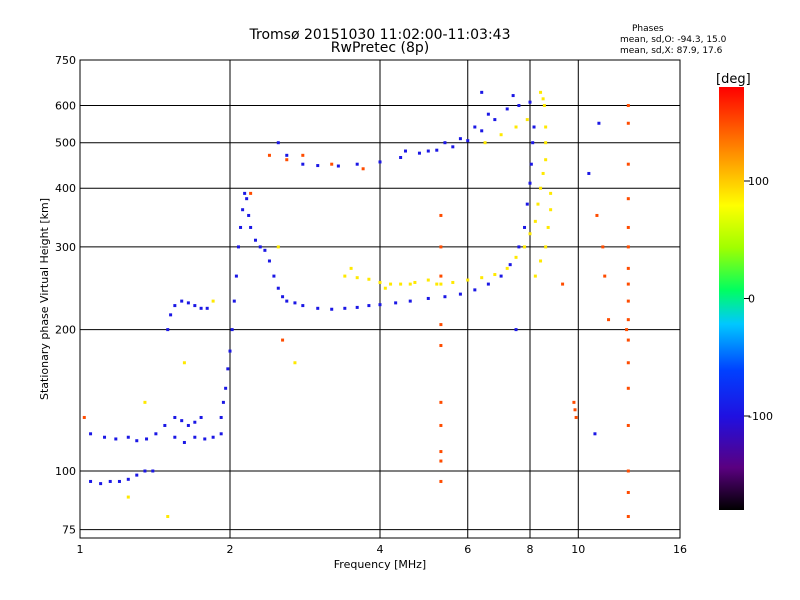 Image resolution: width=800 pixels, height=600 pixels. I want to click on phase-stats-o: mean, sd,O: -94.3, 15.0, so click(673, 40).